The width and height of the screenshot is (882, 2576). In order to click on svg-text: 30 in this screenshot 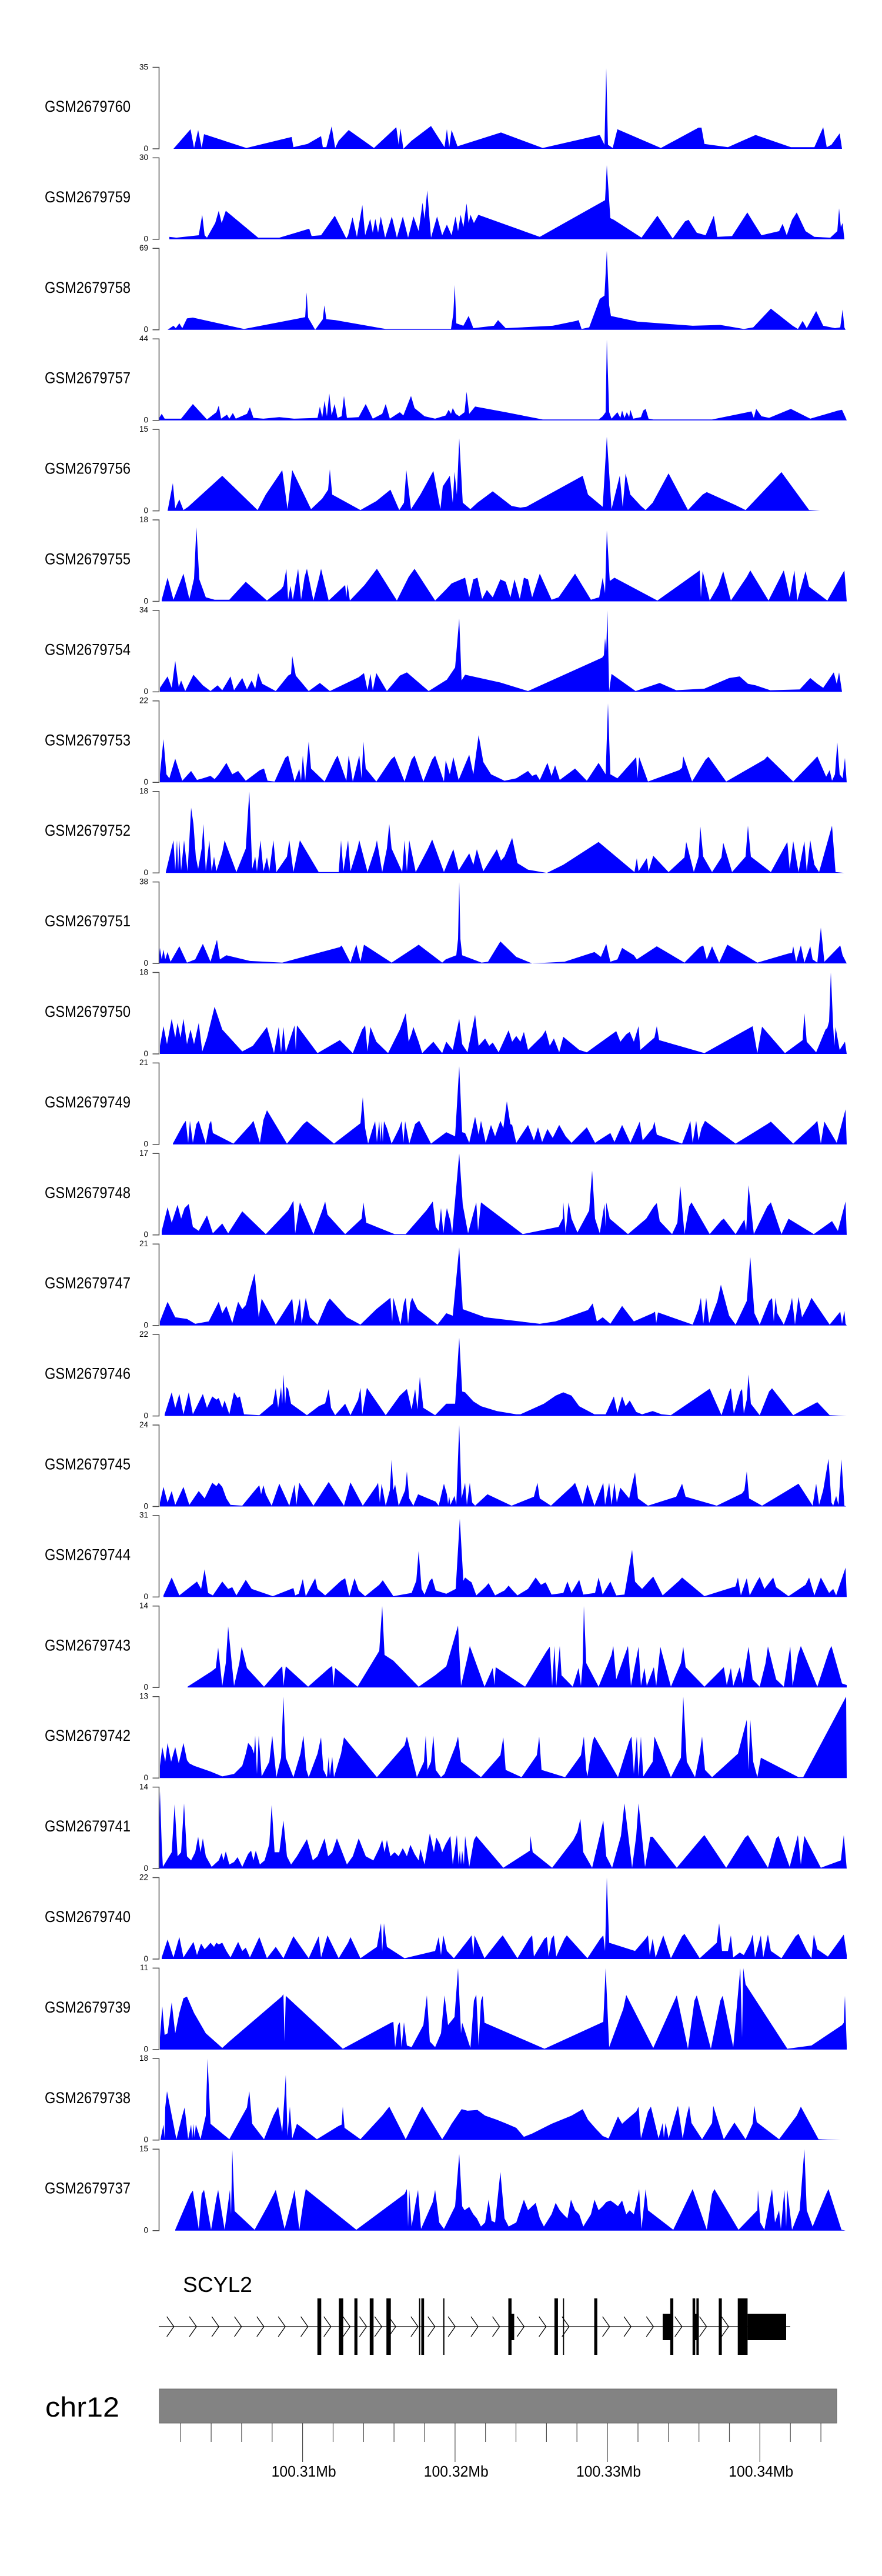, I will do `click(143, 157)`.